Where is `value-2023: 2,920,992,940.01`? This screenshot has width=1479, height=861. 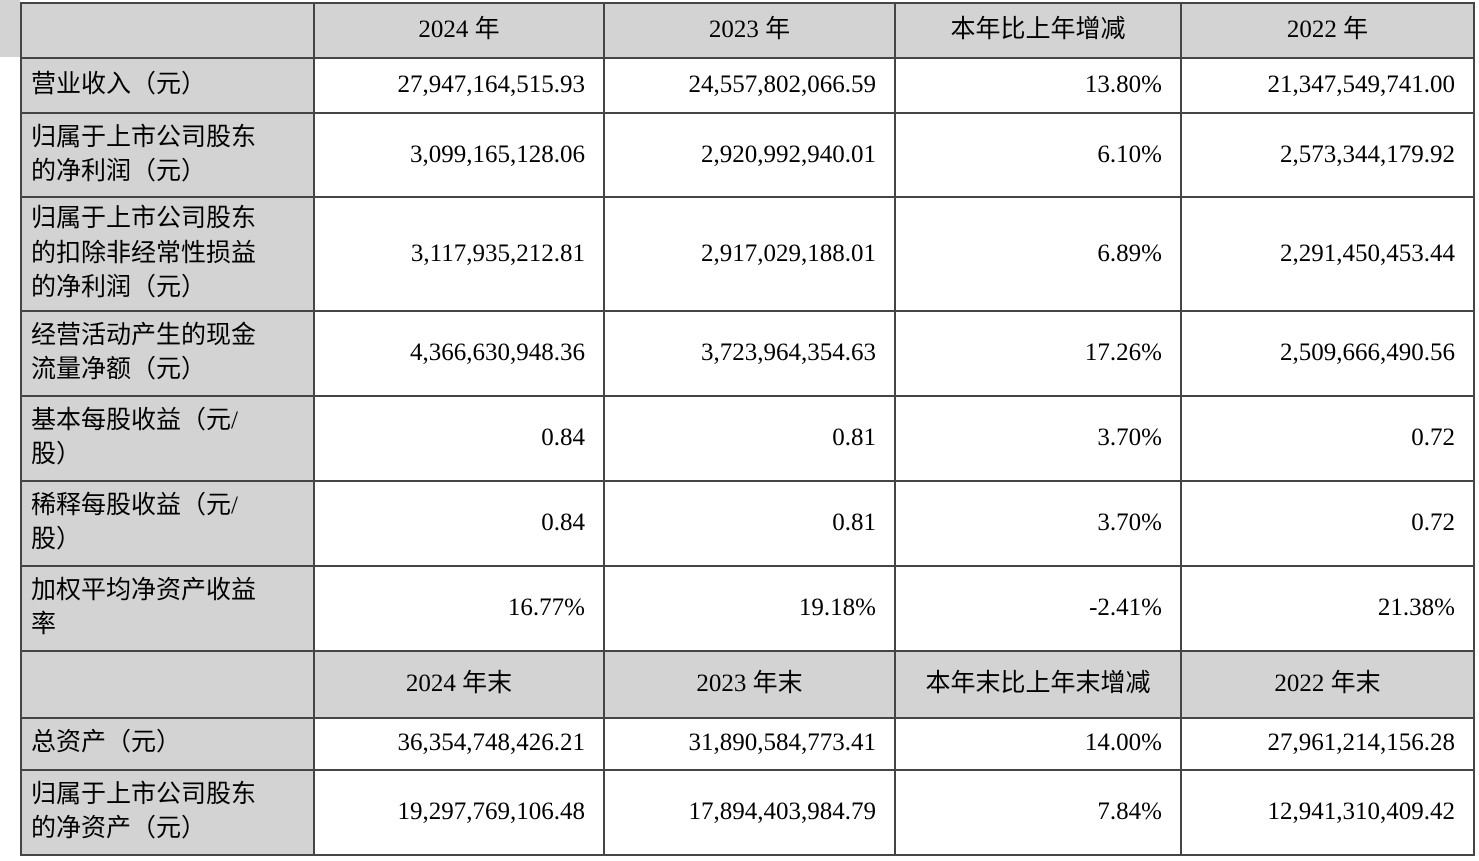
value-2023: 2,920,992,940.01 is located at coordinates (749, 155).